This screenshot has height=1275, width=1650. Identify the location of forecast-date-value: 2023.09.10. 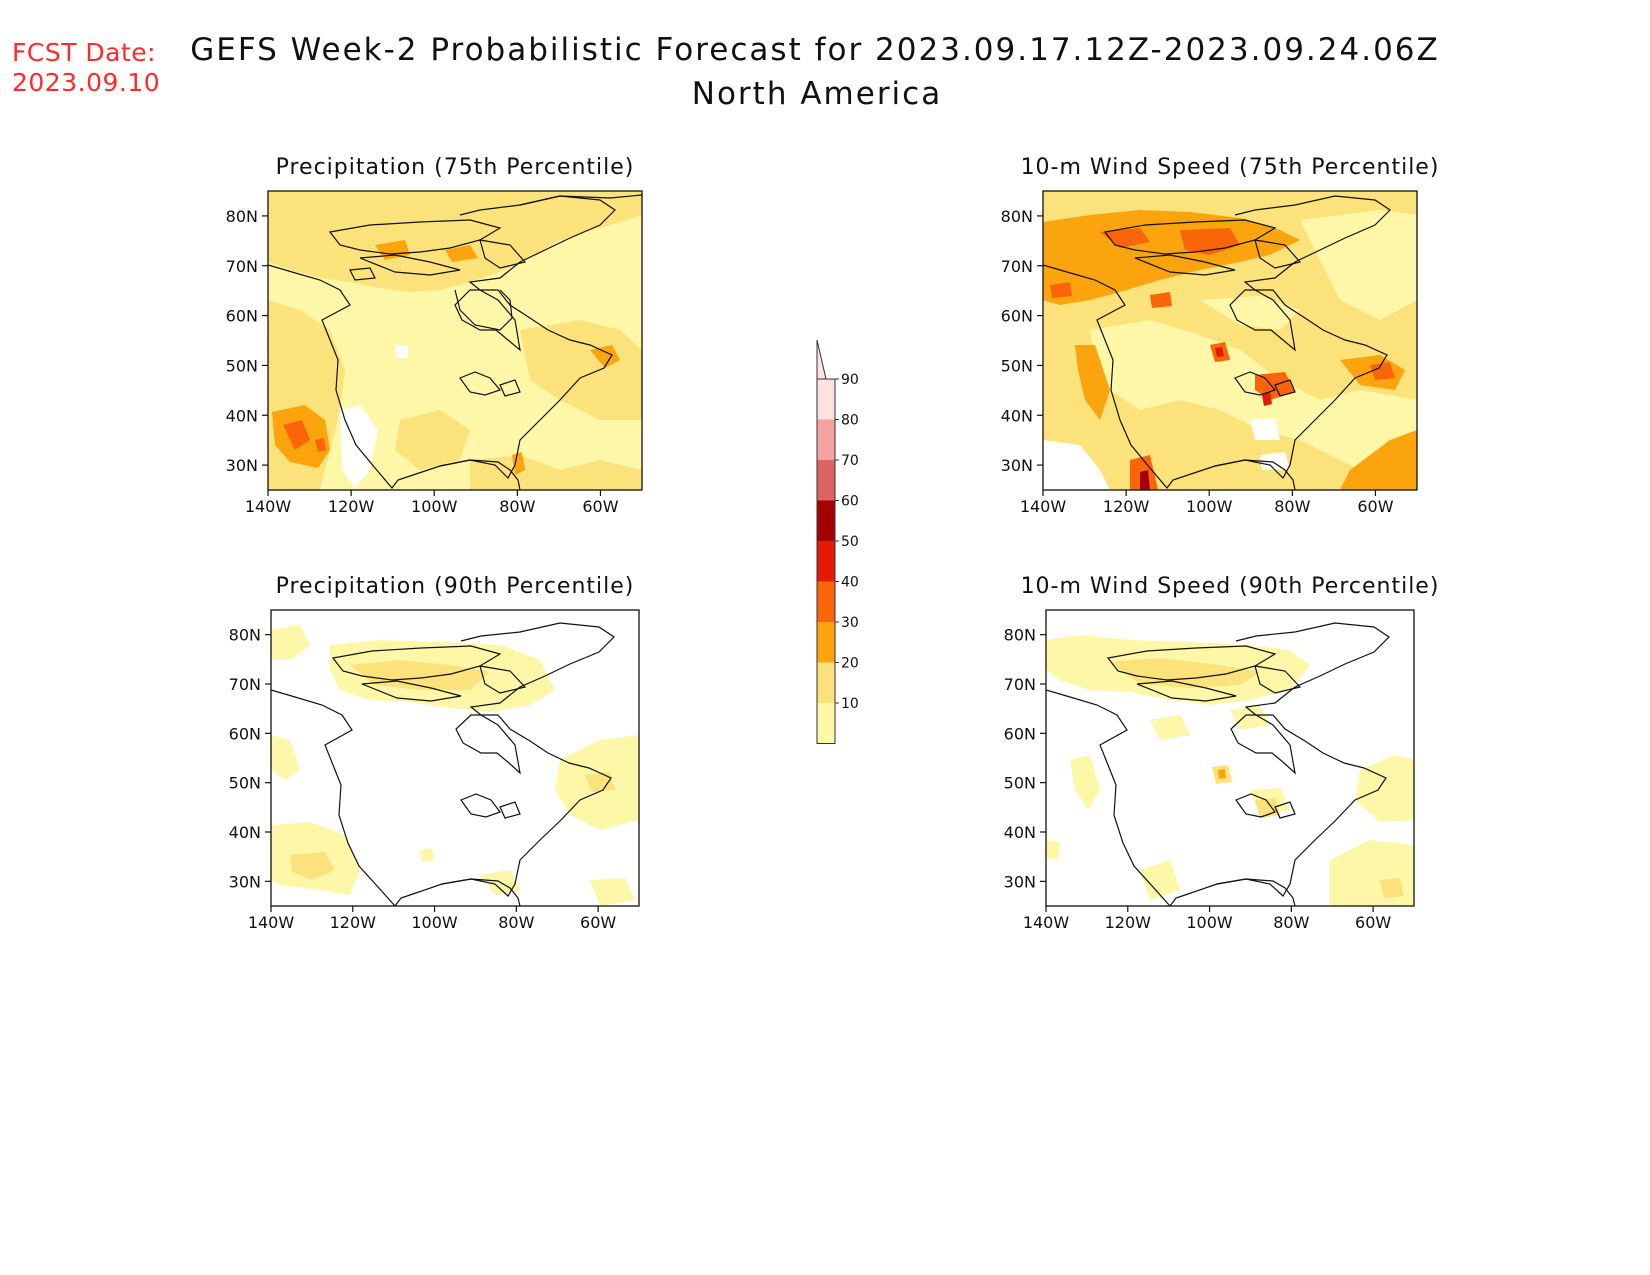
(86, 82).